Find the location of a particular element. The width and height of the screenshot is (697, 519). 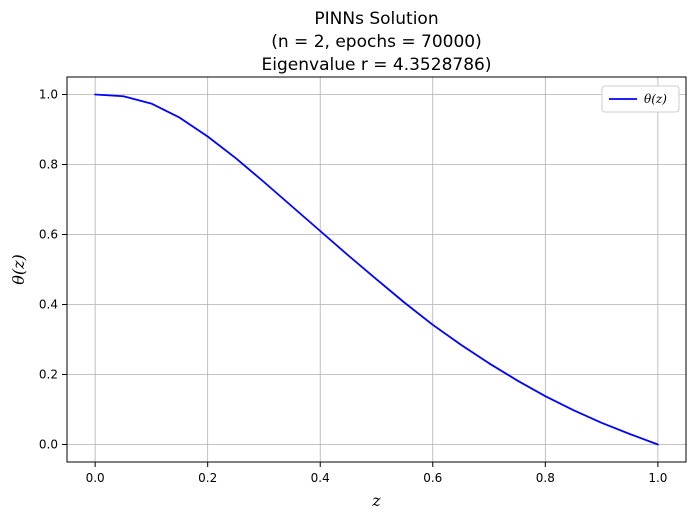

y-tick-label: 1.0 is located at coordinates (48, 95).